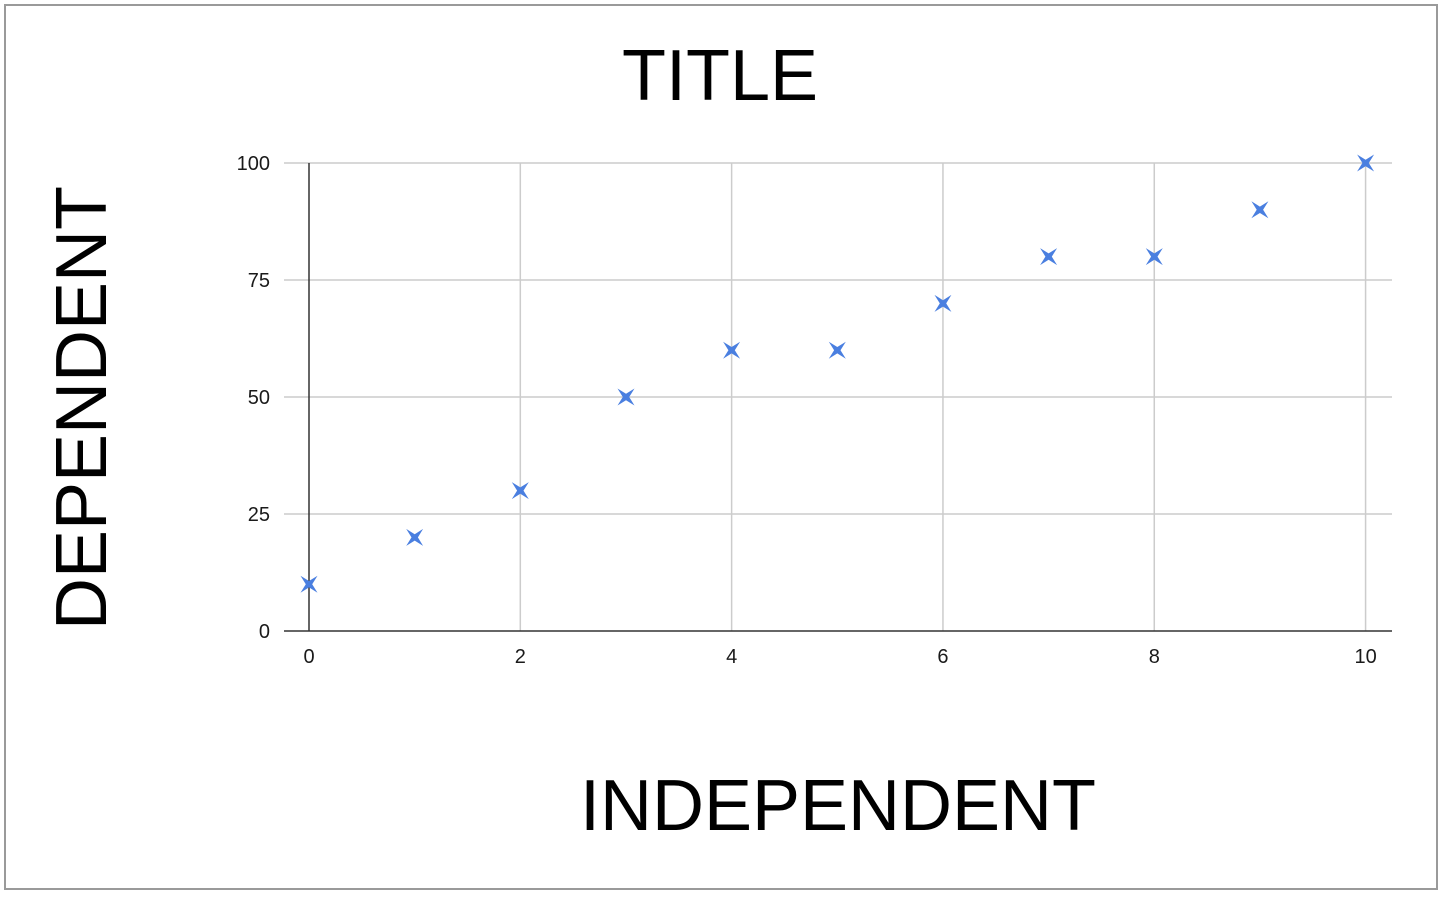 The image size is (1446, 898). Describe the element at coordinates (942, 657) in the screenshot. I see `x-tick-label-6: 6` at that location.